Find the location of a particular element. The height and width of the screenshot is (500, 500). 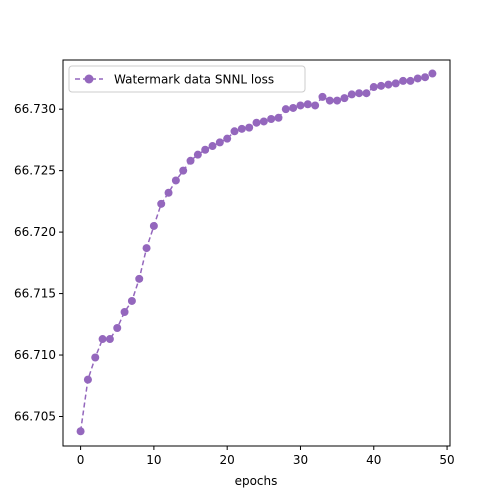

x-tick-label: 40 is located at coordinates (373, 460).